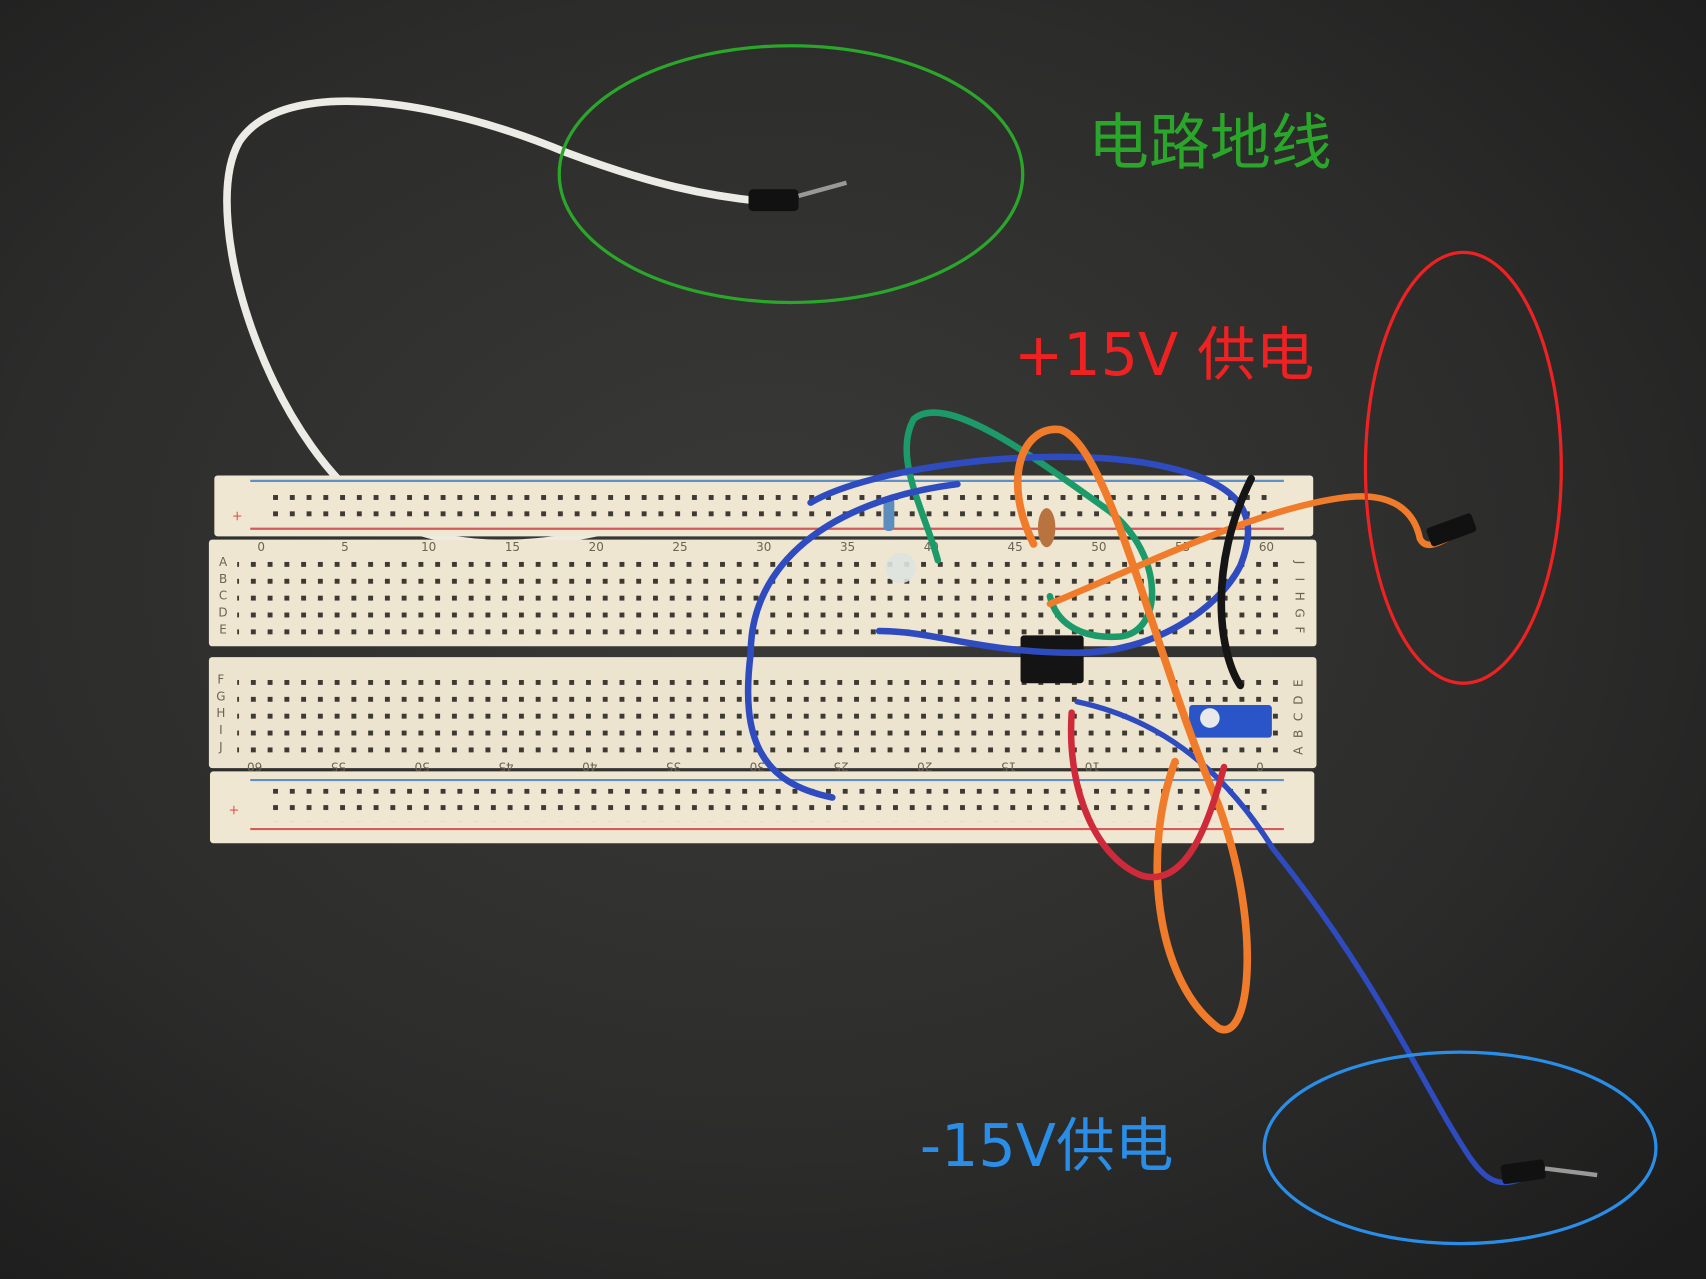  What do you see at coordinates (1052, 659) in the screenshot?
I see `ic-chip` at bounding box center [1052, 659].